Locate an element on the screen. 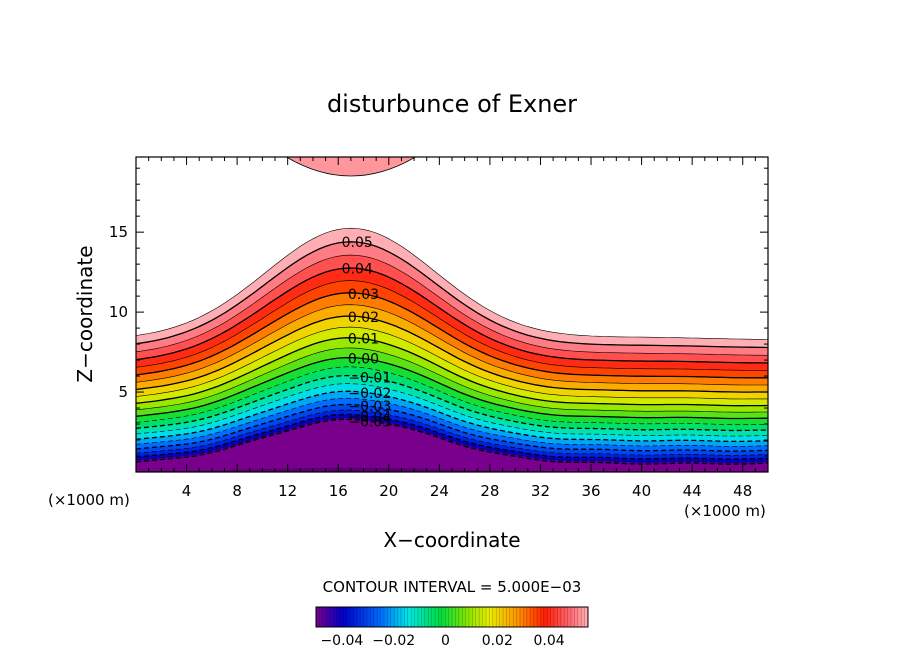 This screenshot has height=654, width=904. x-tick-label: 20 is located at coordinates (388, 491).